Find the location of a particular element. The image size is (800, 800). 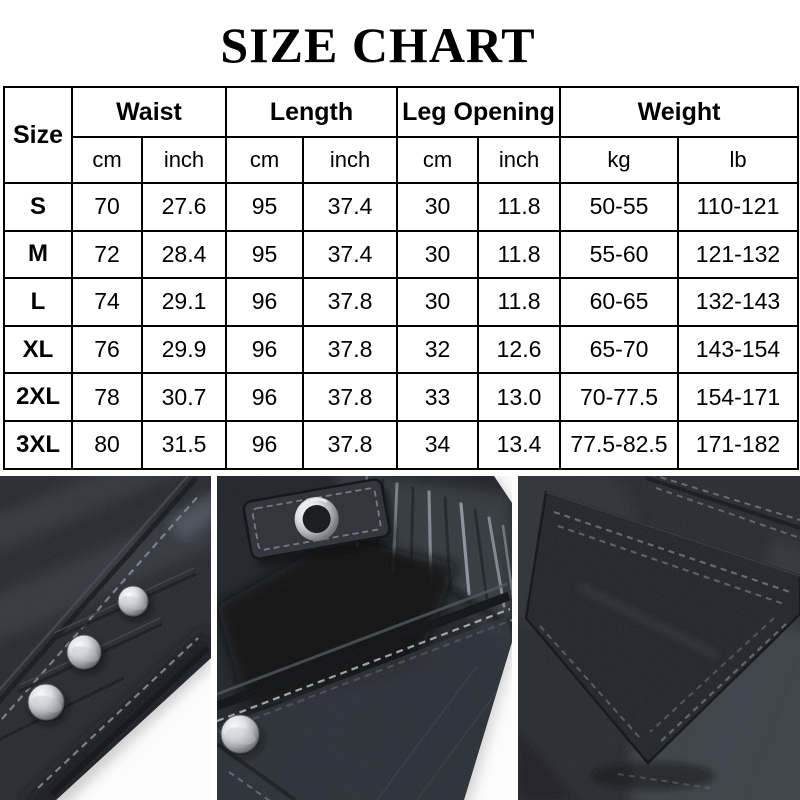

column-header-weight: Weight is located at coordinates (679, 112).